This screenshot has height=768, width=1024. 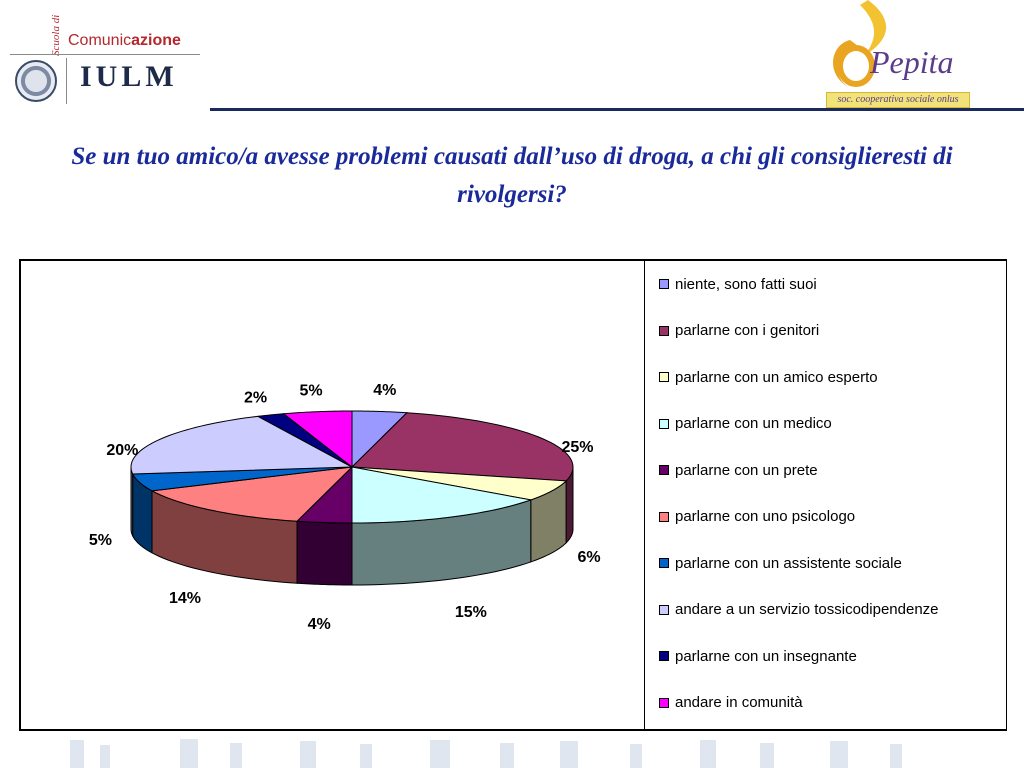 I want to click on pepita-name: Pepita, so click(x=912, y=62).